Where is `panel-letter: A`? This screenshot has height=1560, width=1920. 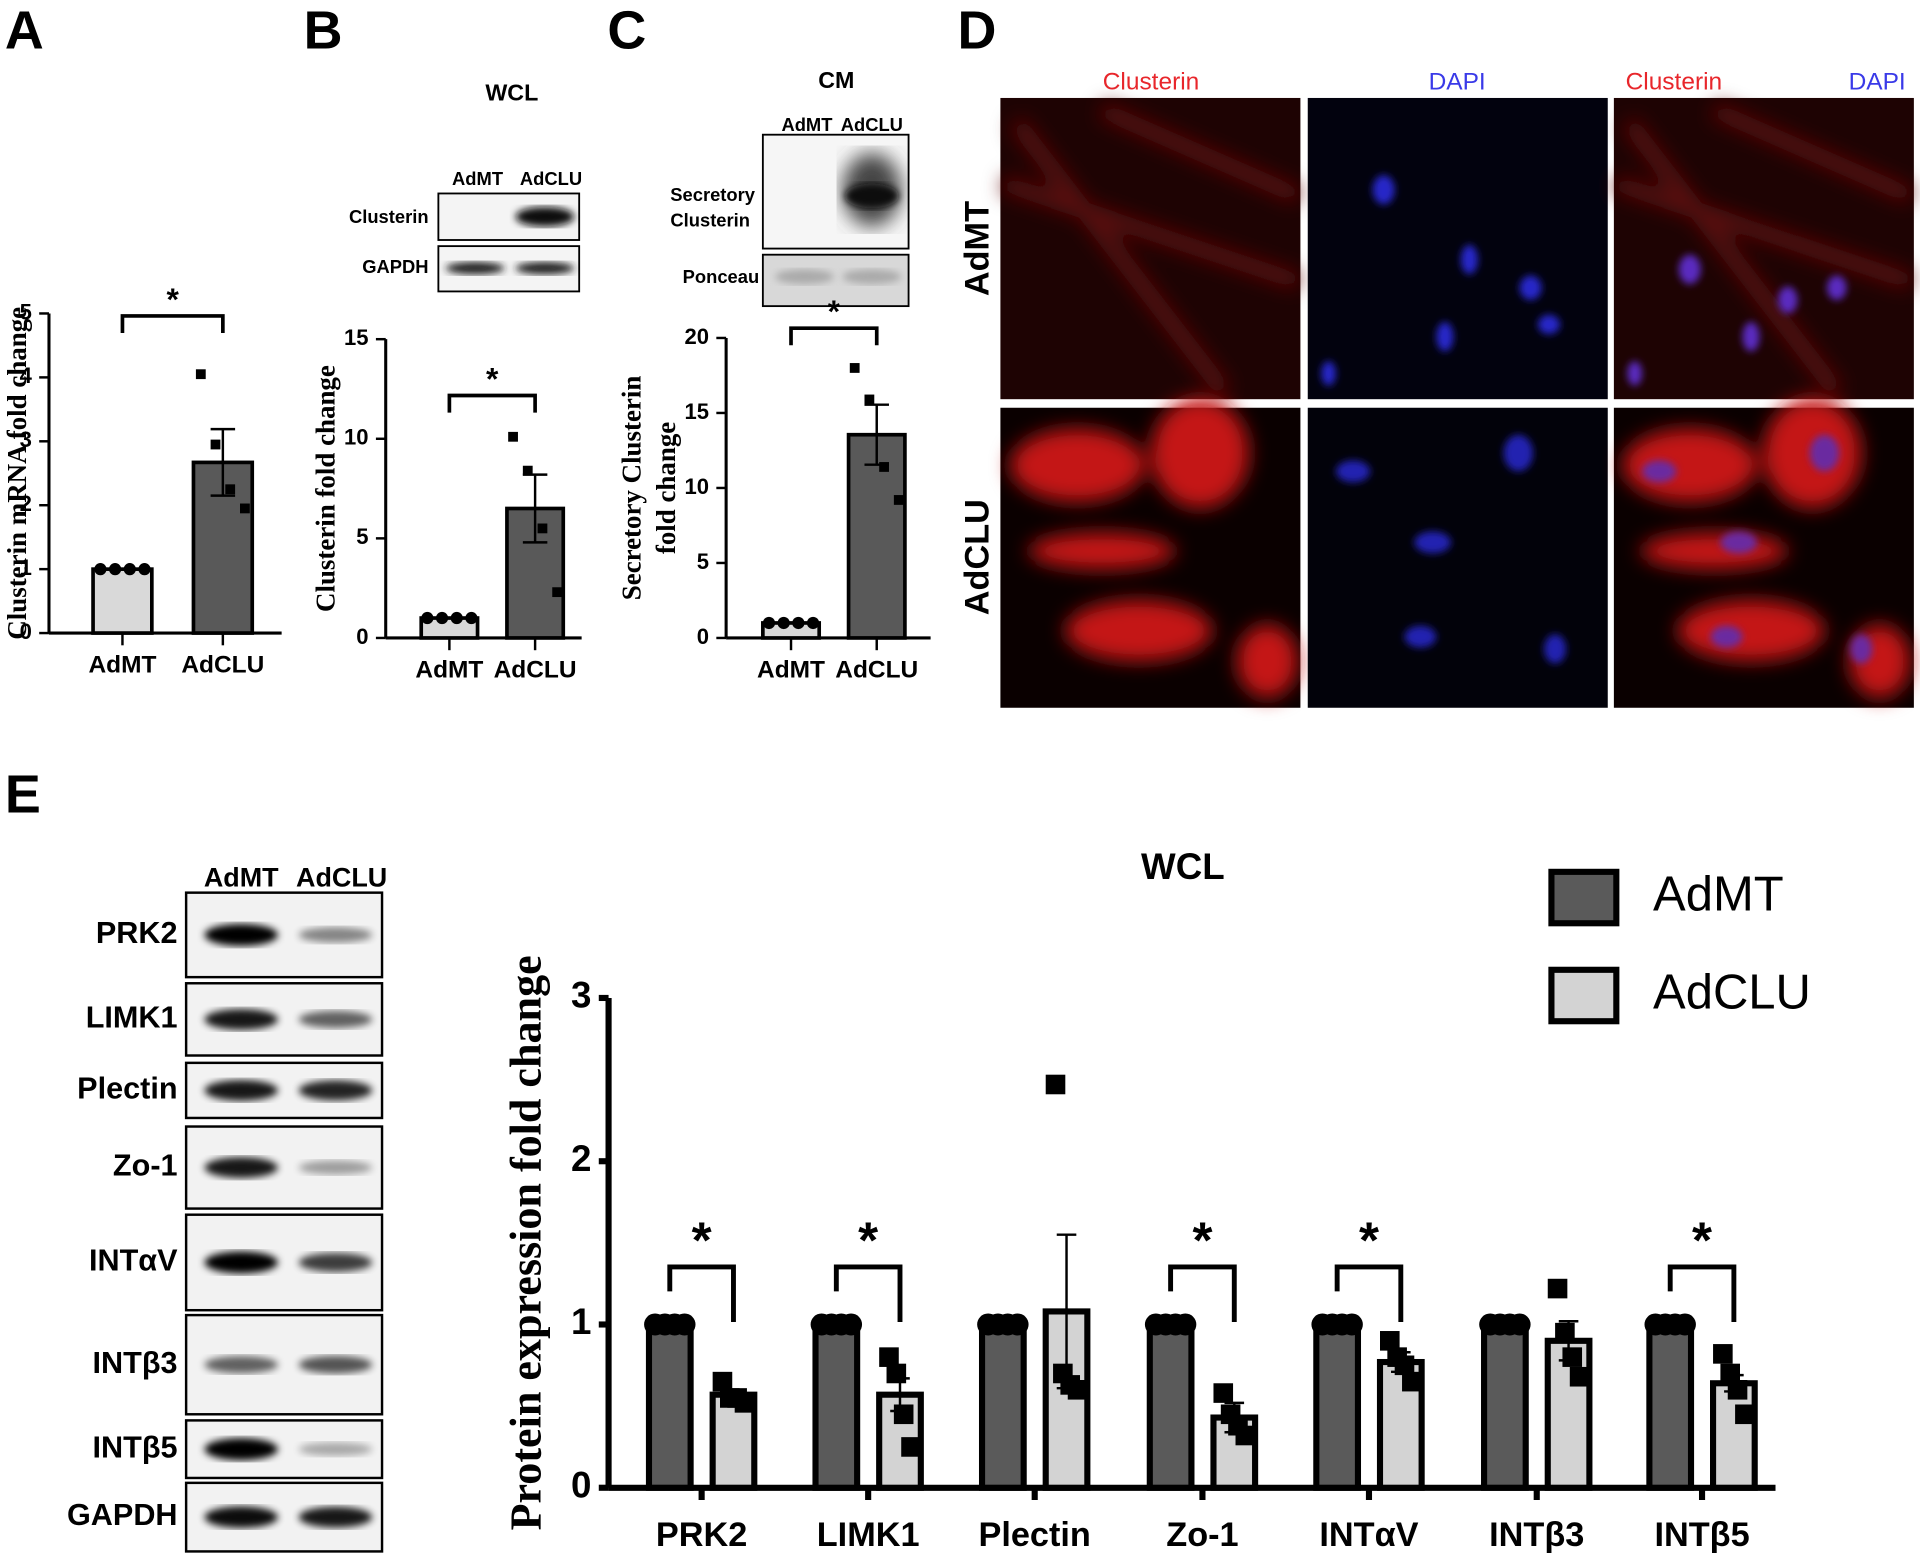
panel-letter: A is located at coordinates (24, 31).